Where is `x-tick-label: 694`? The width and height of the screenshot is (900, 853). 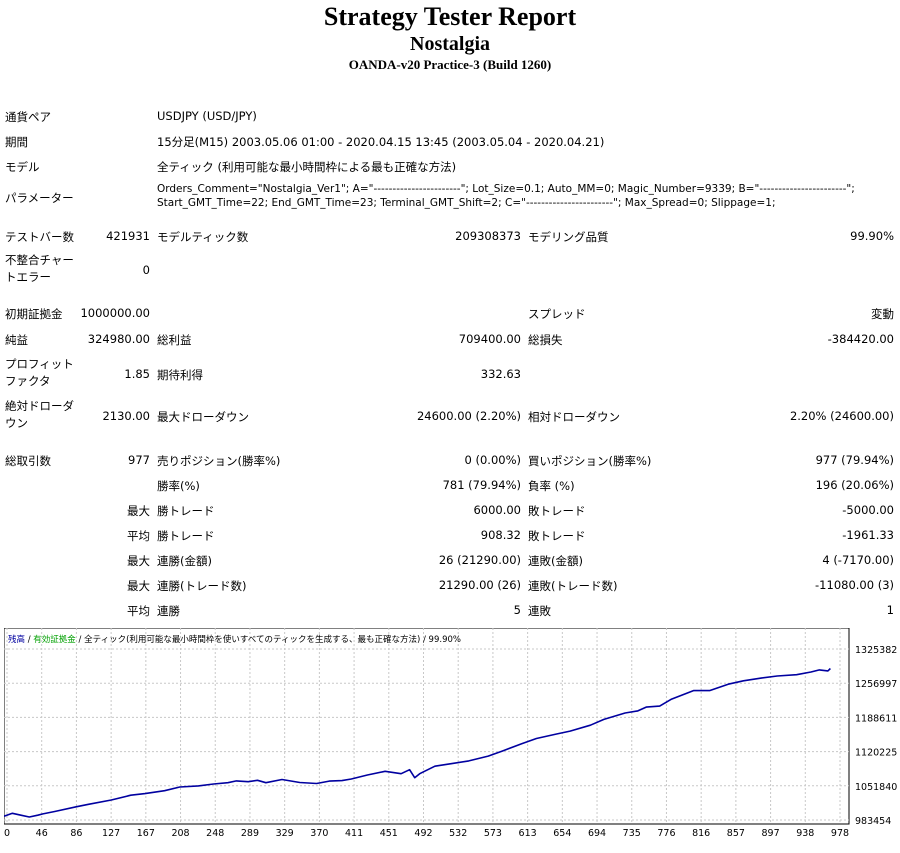
x-tick-label: 694 is located at coordinates (597, 833).